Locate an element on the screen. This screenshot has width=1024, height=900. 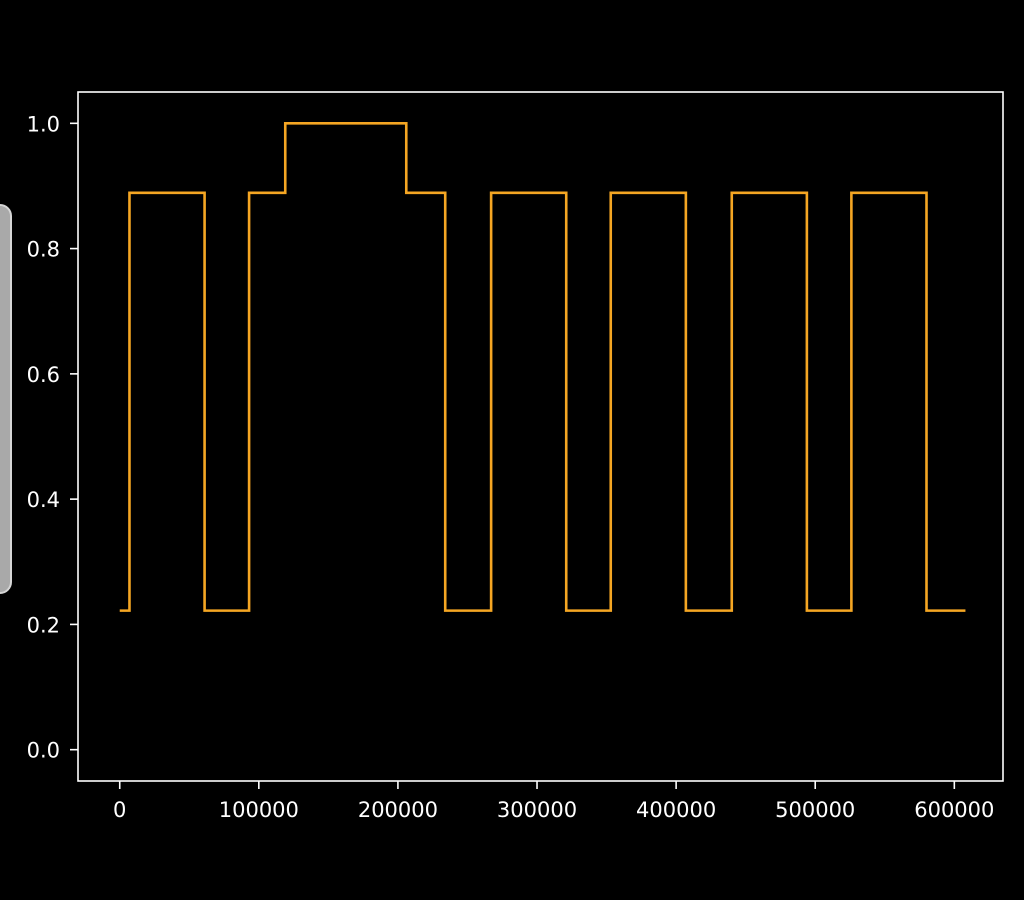
y-tick-label: 0.8 is located at coordinates (43, 250).